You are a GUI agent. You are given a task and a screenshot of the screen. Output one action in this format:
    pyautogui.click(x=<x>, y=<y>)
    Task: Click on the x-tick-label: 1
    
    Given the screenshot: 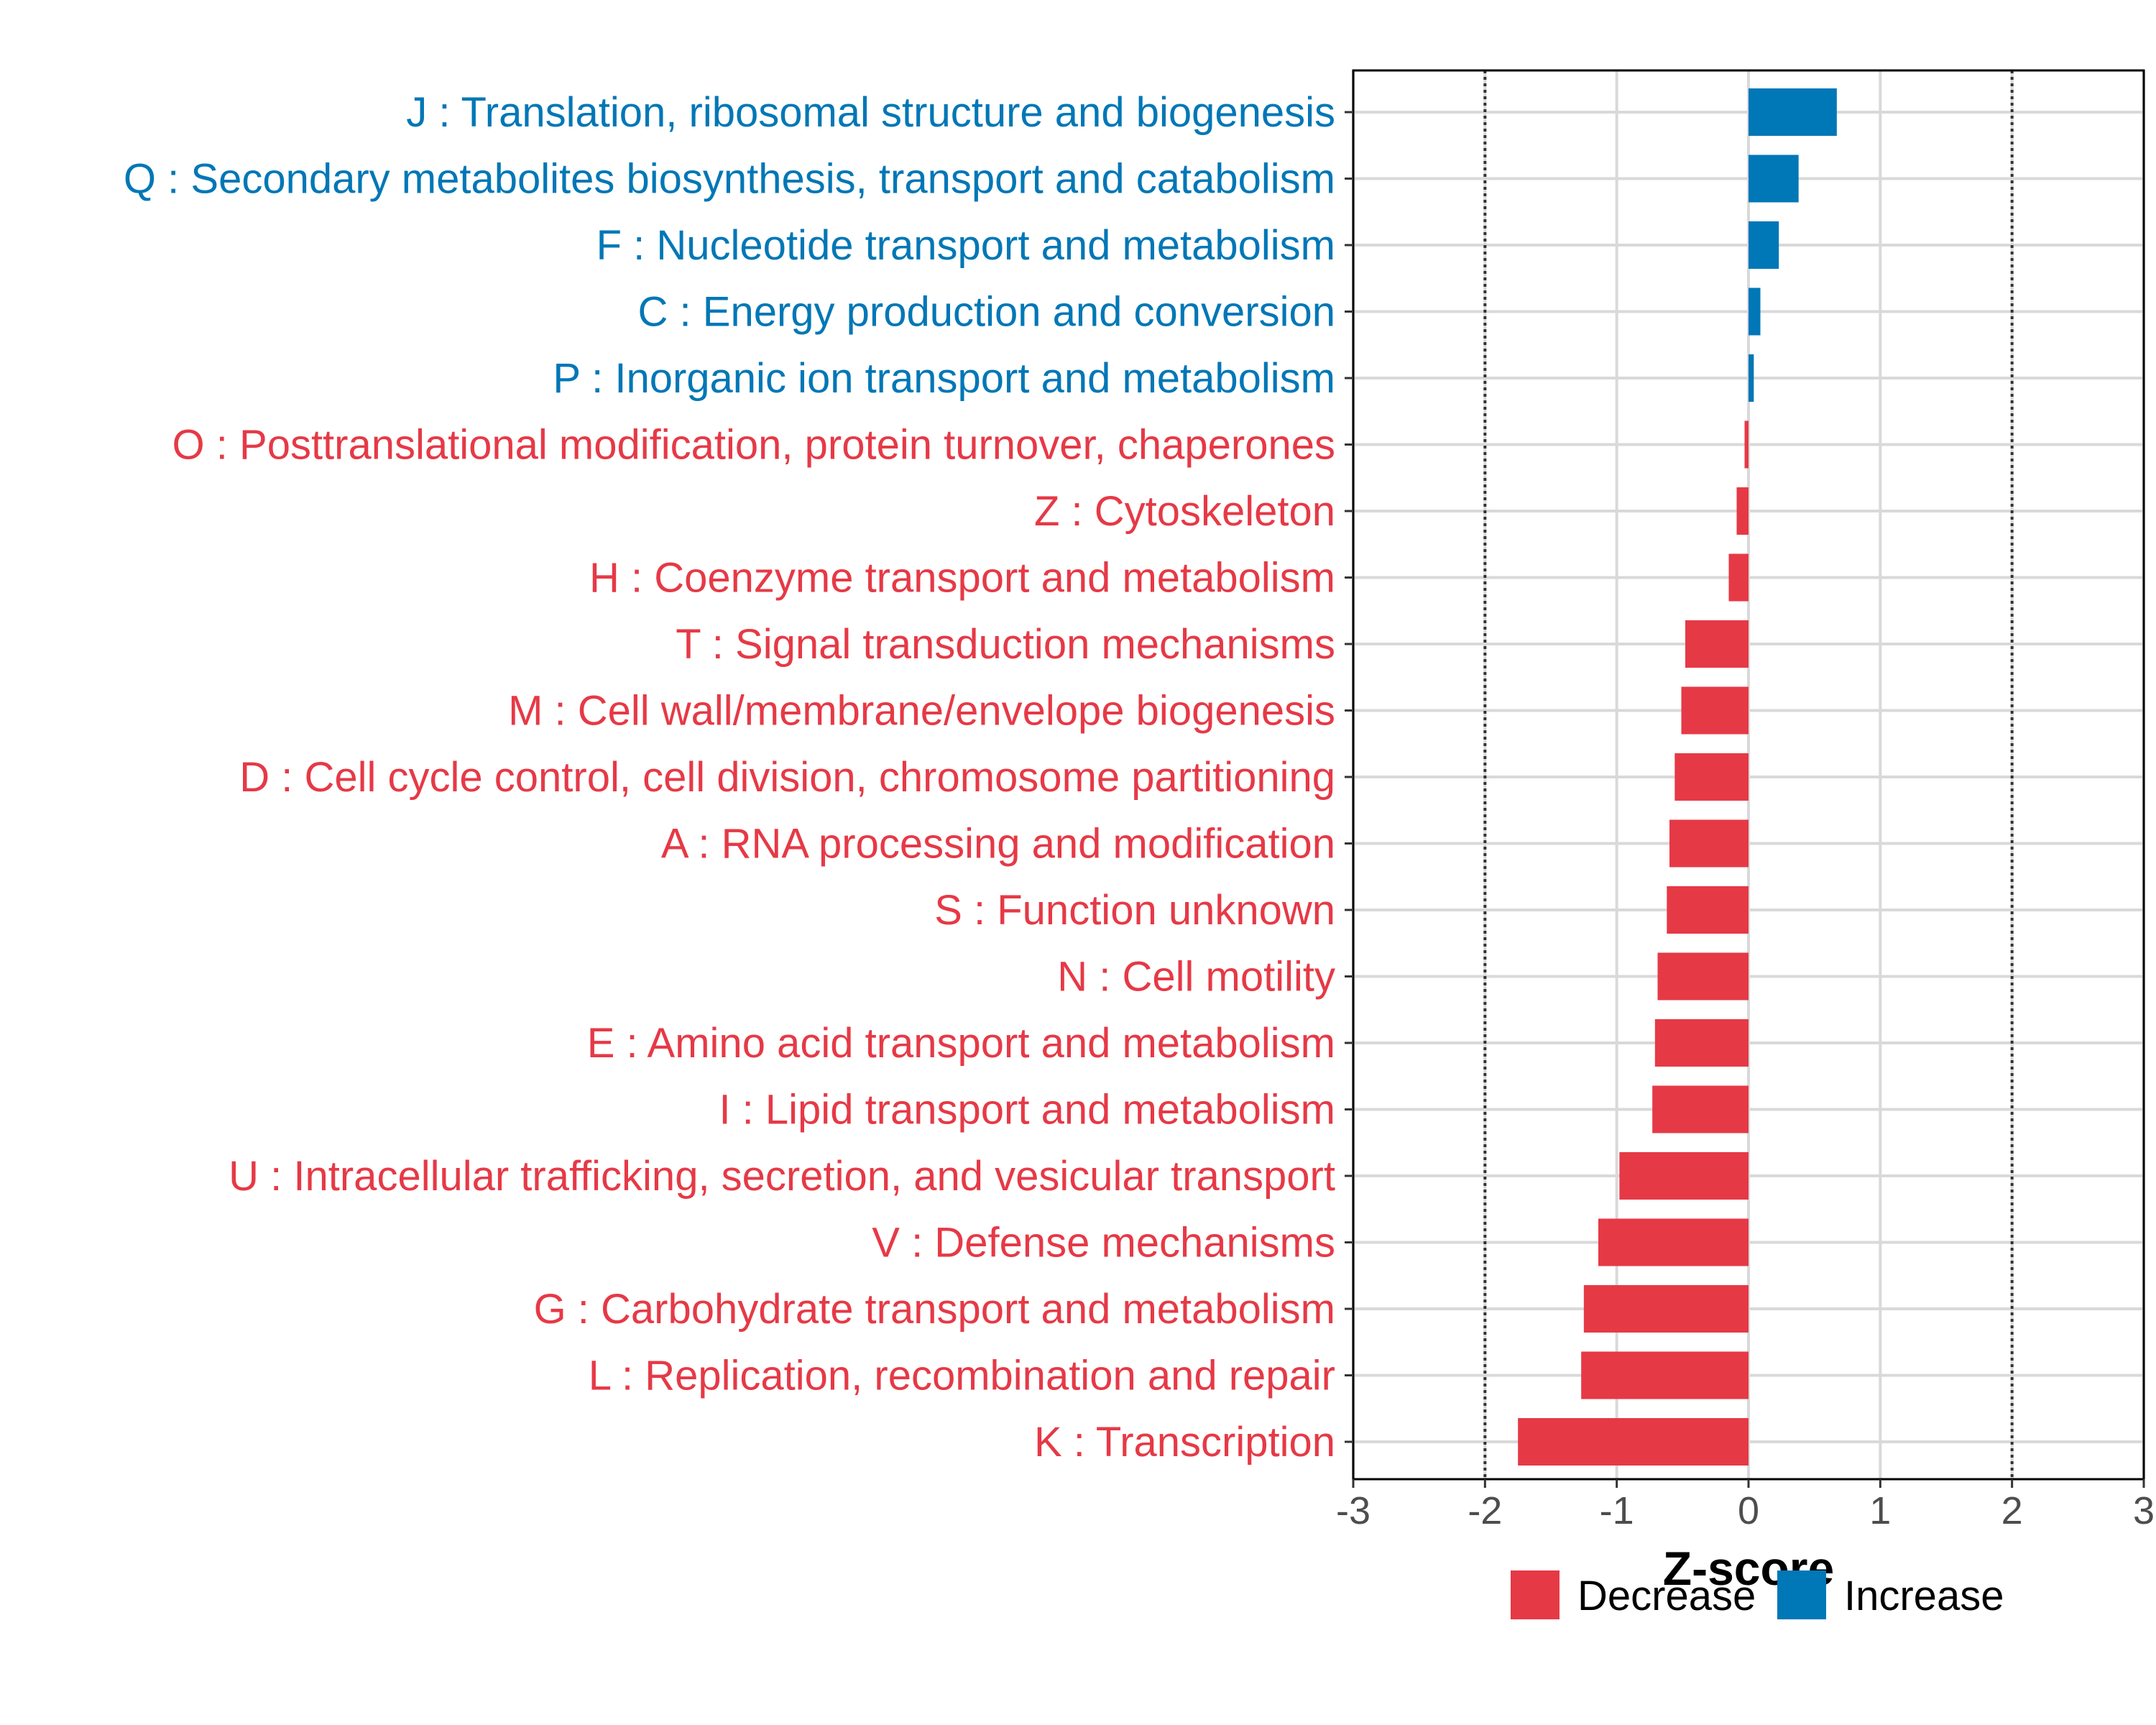 What is the action you would take?
    pyautogui.click(x=1880, y=1510)
    